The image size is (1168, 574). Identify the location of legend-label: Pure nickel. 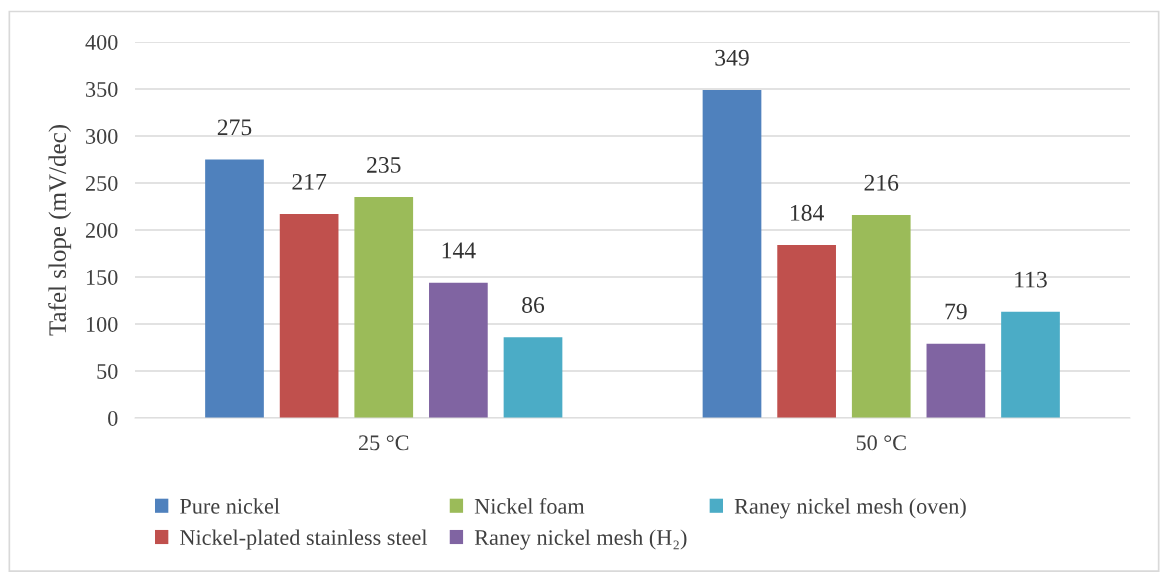
(230, 506).